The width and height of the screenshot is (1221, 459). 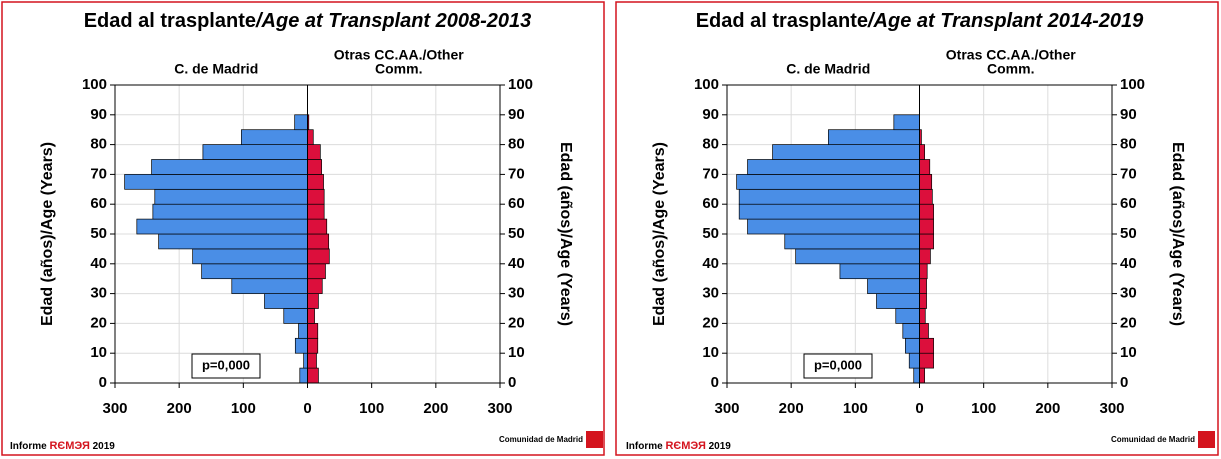 What do you see at coordinates (644, 446) in the screenshot?
I see `footer-prefix: Informe` at bounding box center [644, 446].